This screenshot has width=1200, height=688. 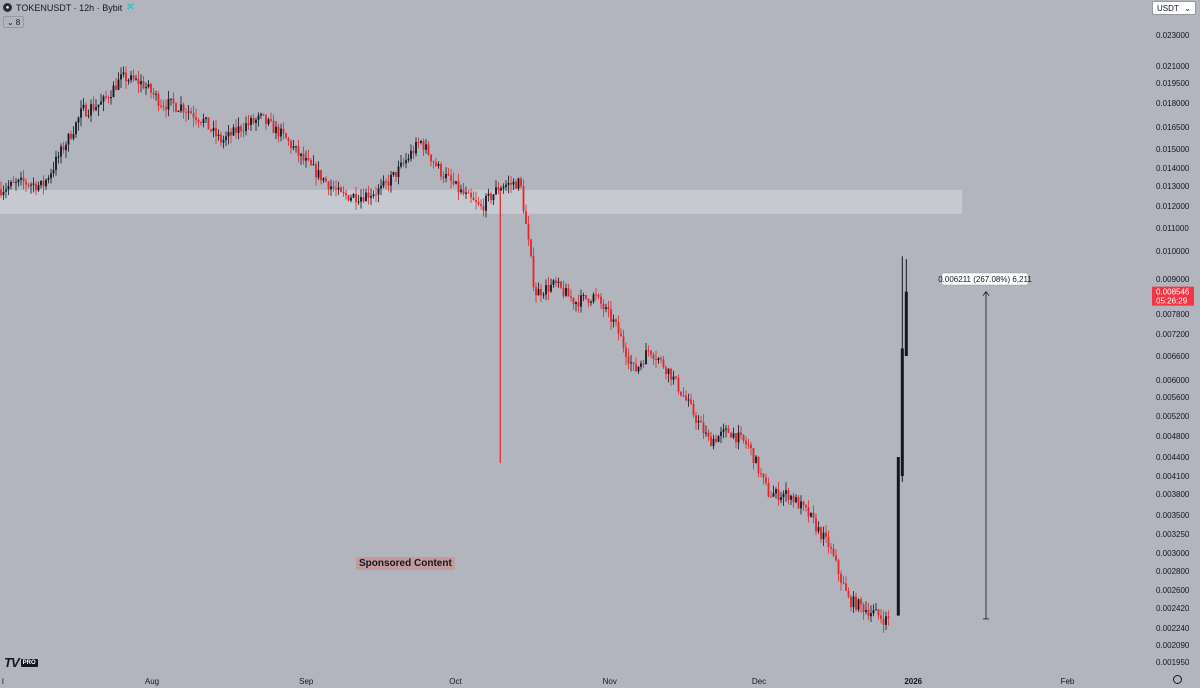 I want to click on y-tick-label: 0.021000, so click(x=1173, y=66).